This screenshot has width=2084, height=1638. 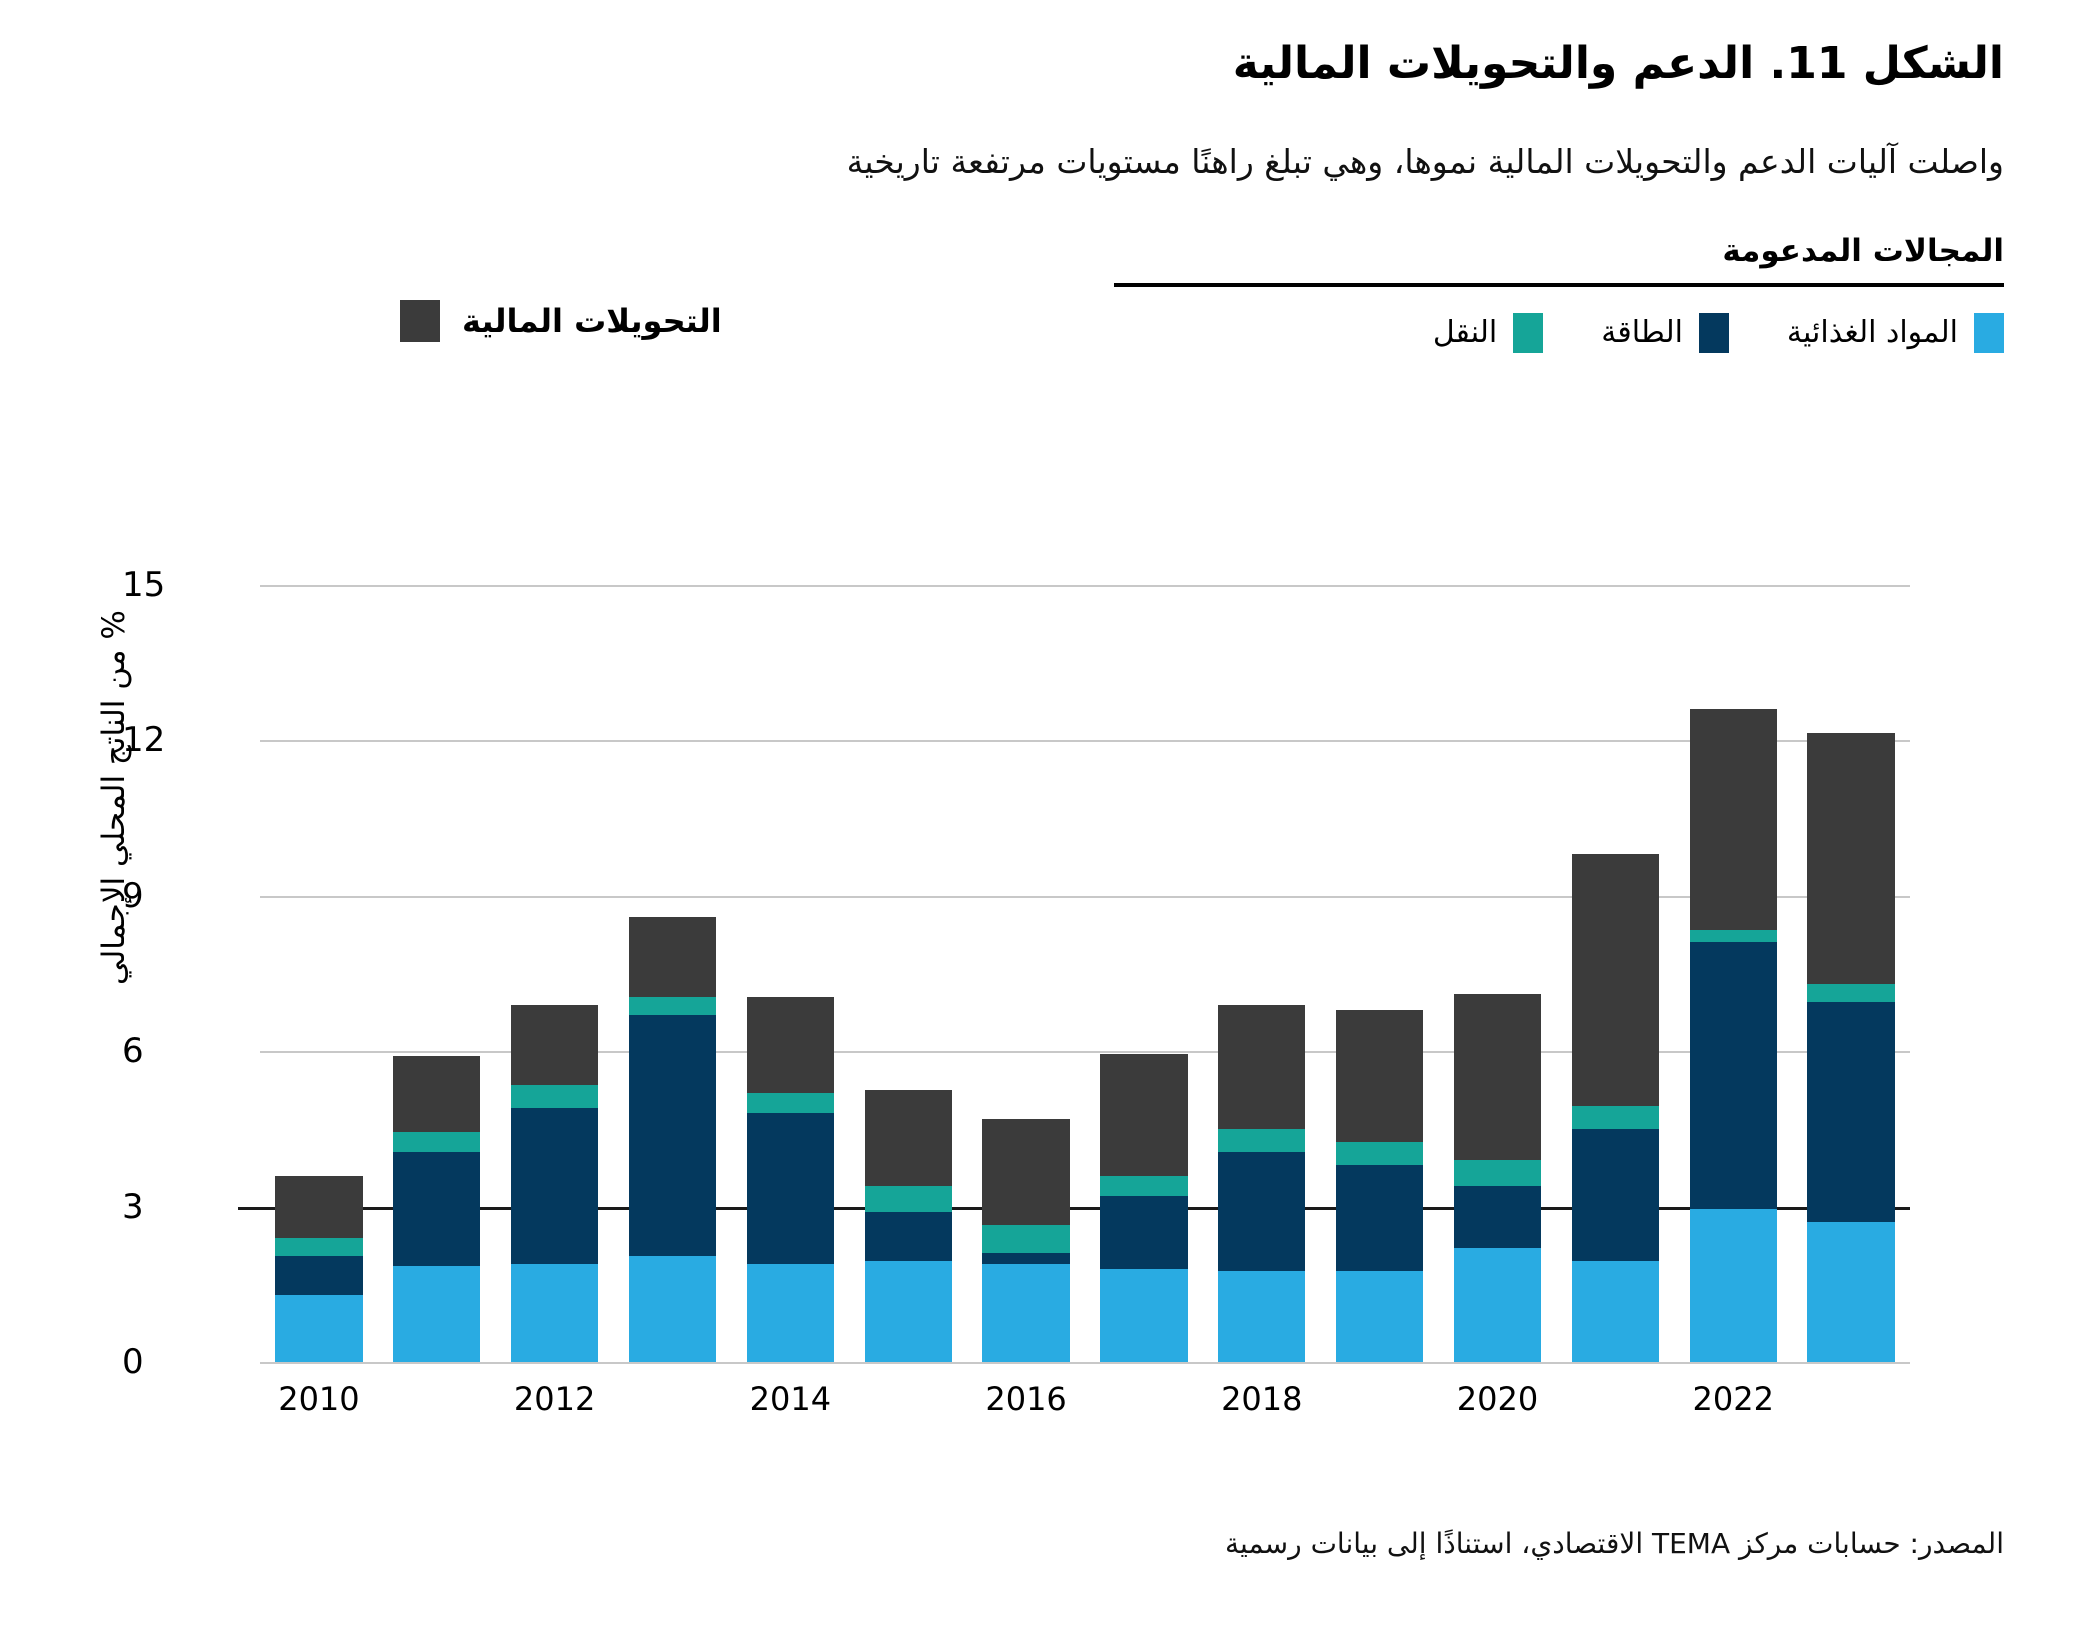 I want to click on x-tick-label-2016: 2016, so click(x=1026, y=1399).